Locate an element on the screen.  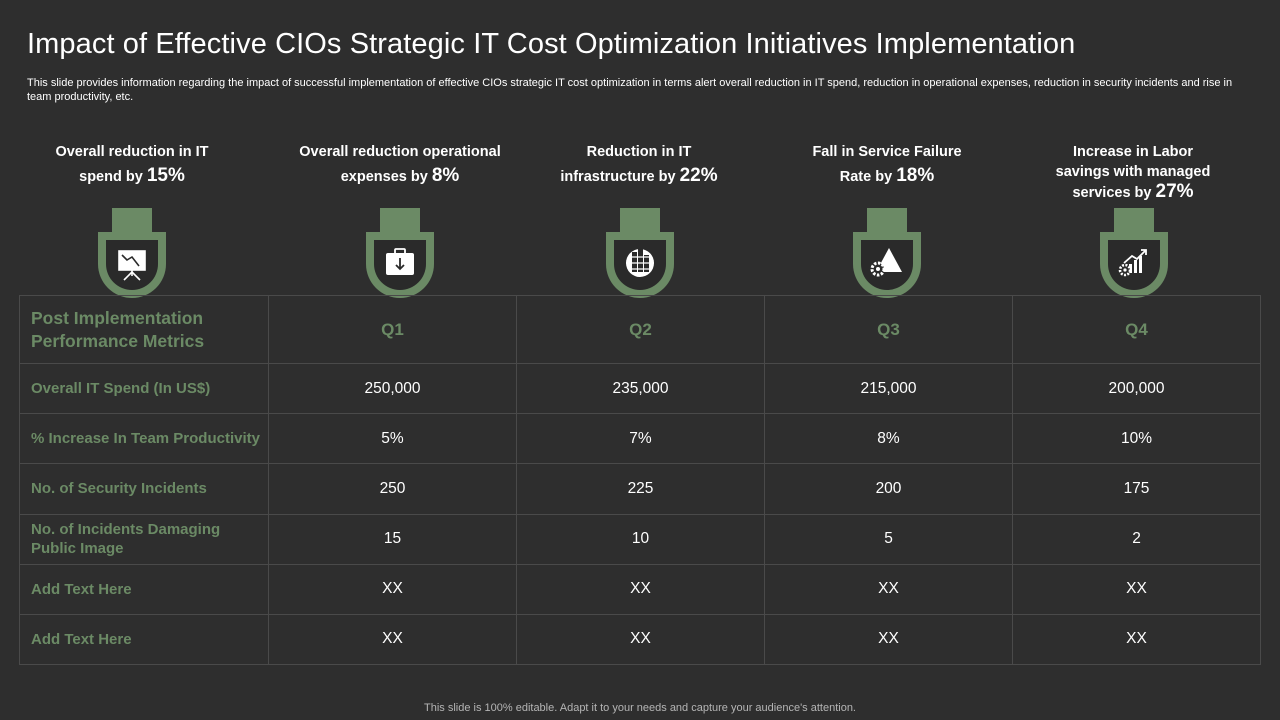
table-cell: 215,000 is located at coordinates (888, 389).